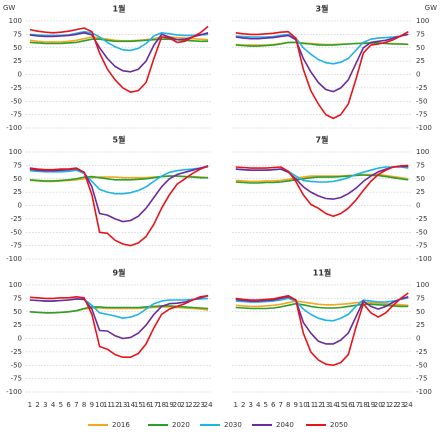 This screenshot has width=440, height=440. What do you see at coordinates (325, 405) in the screenshot?
I see `x-tick-label: 13` at bounding box center [325, 405].